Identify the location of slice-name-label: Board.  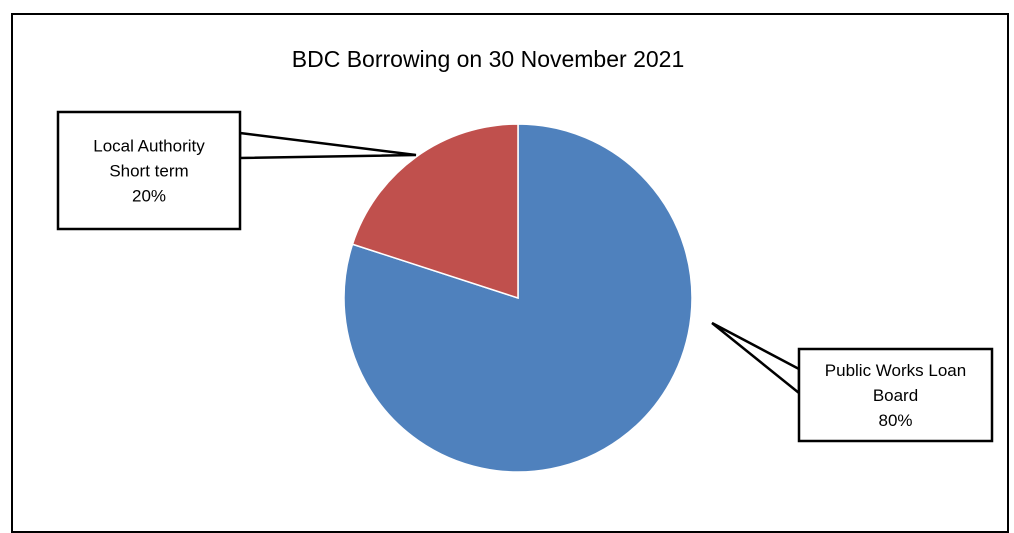
(895, 395).